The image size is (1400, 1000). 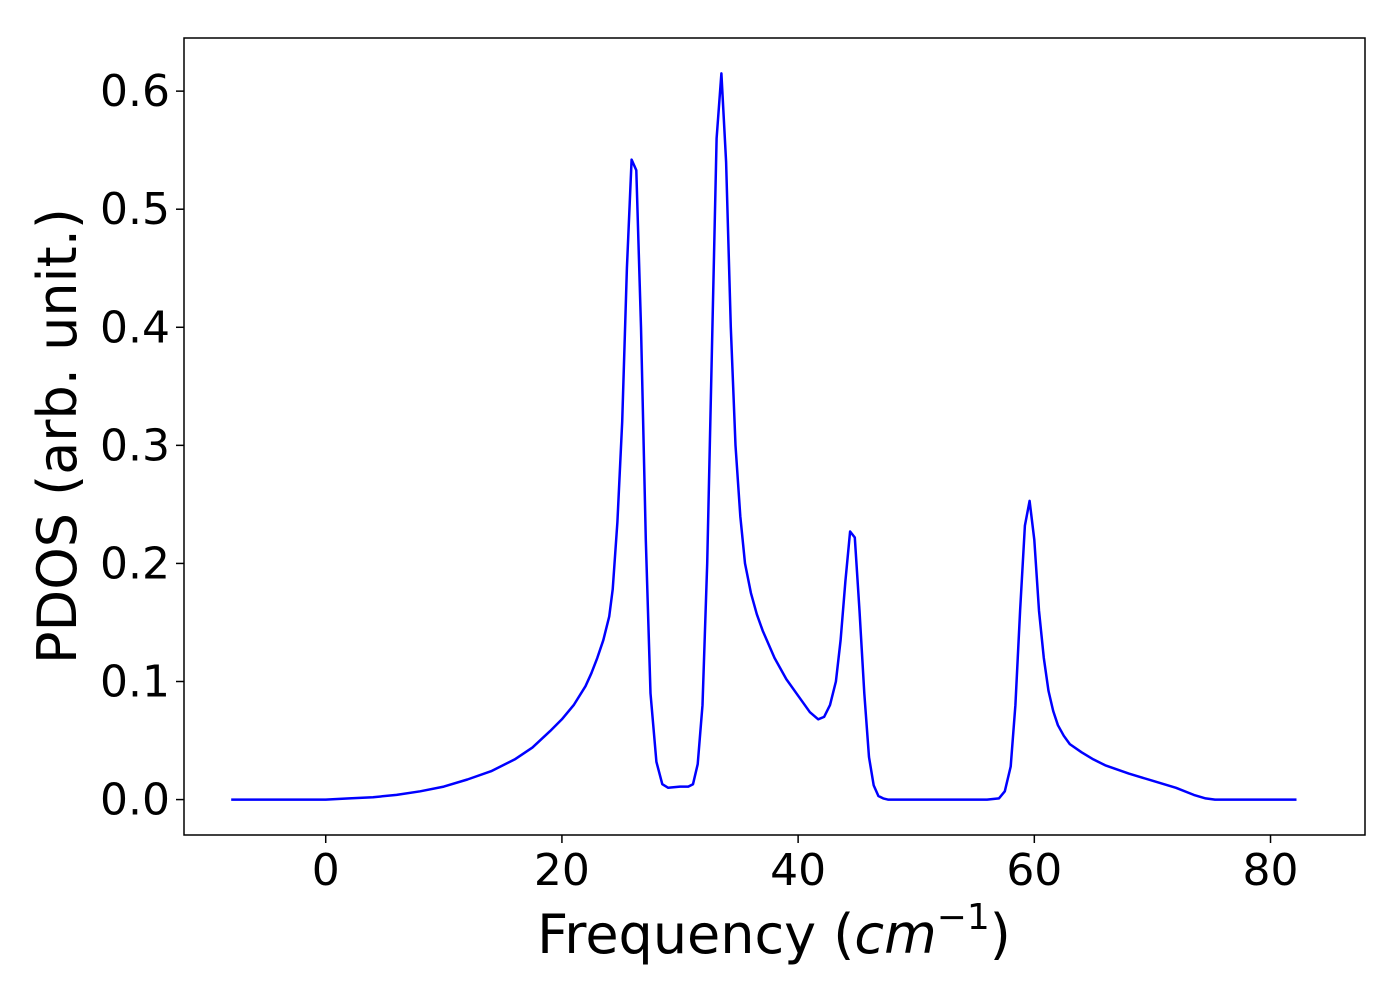 I want to click on x-tick-label: 0, so click(x=326, y=870).